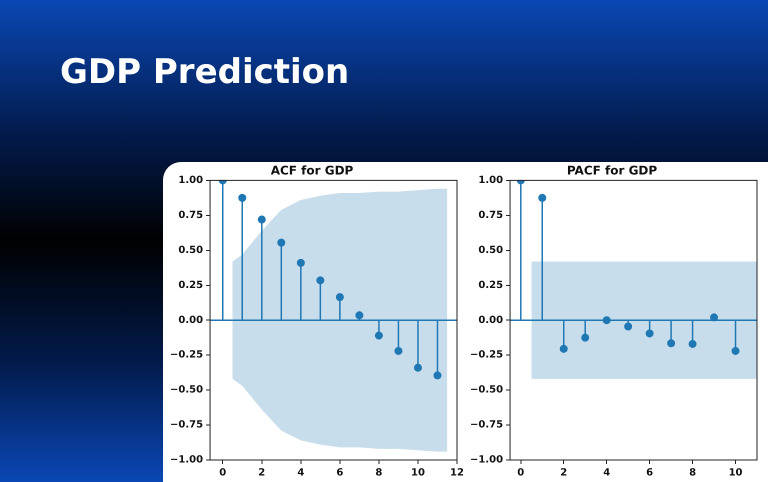  I want to click on x-tick-label: 12, so click(457, 473).